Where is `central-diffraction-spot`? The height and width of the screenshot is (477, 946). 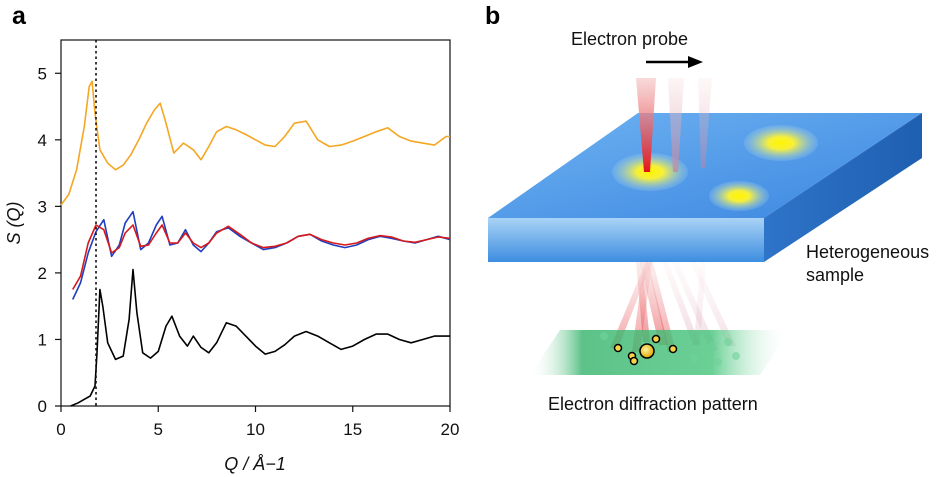 central-diffraction-spot is located at coordinates (647, 351).